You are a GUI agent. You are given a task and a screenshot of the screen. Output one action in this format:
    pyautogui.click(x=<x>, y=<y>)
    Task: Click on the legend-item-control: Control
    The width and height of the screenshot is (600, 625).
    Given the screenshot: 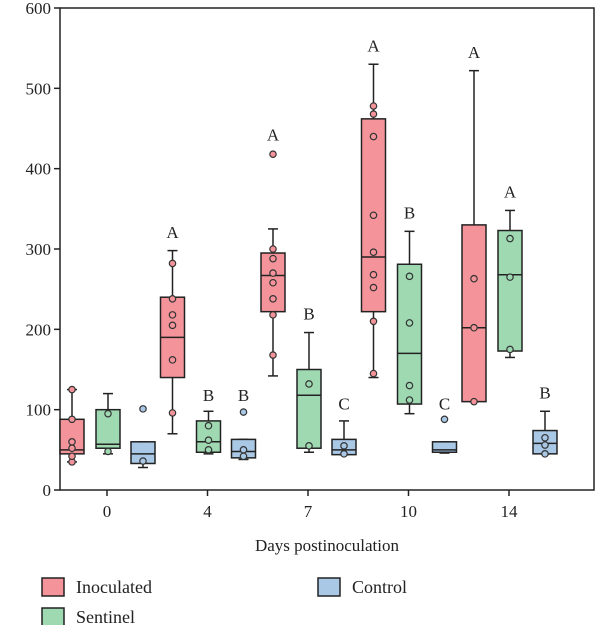 What is the action you would take?
    pyautogui.click(x=362, y=587)
    